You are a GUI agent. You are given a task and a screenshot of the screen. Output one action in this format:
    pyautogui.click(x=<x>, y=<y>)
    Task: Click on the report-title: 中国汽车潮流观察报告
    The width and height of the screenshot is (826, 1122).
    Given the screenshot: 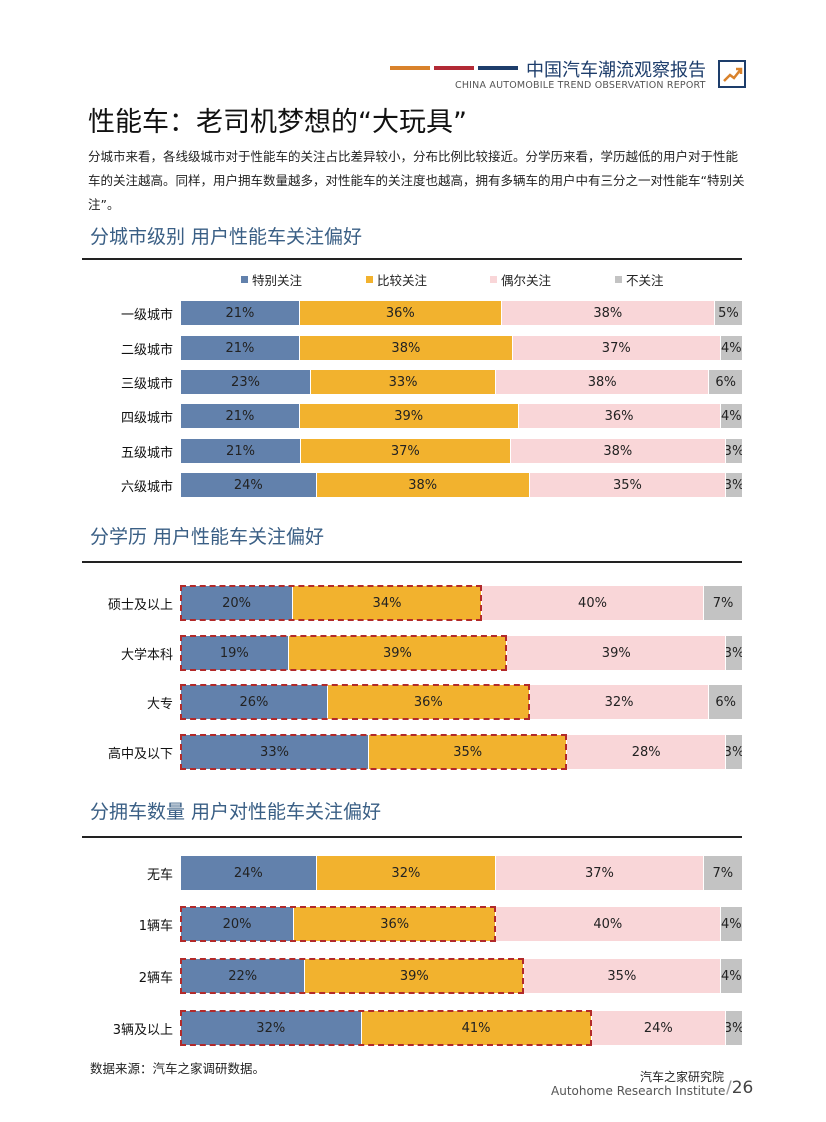 What is the action you would take?
    pyautogui.click(x=616, y=70)
    